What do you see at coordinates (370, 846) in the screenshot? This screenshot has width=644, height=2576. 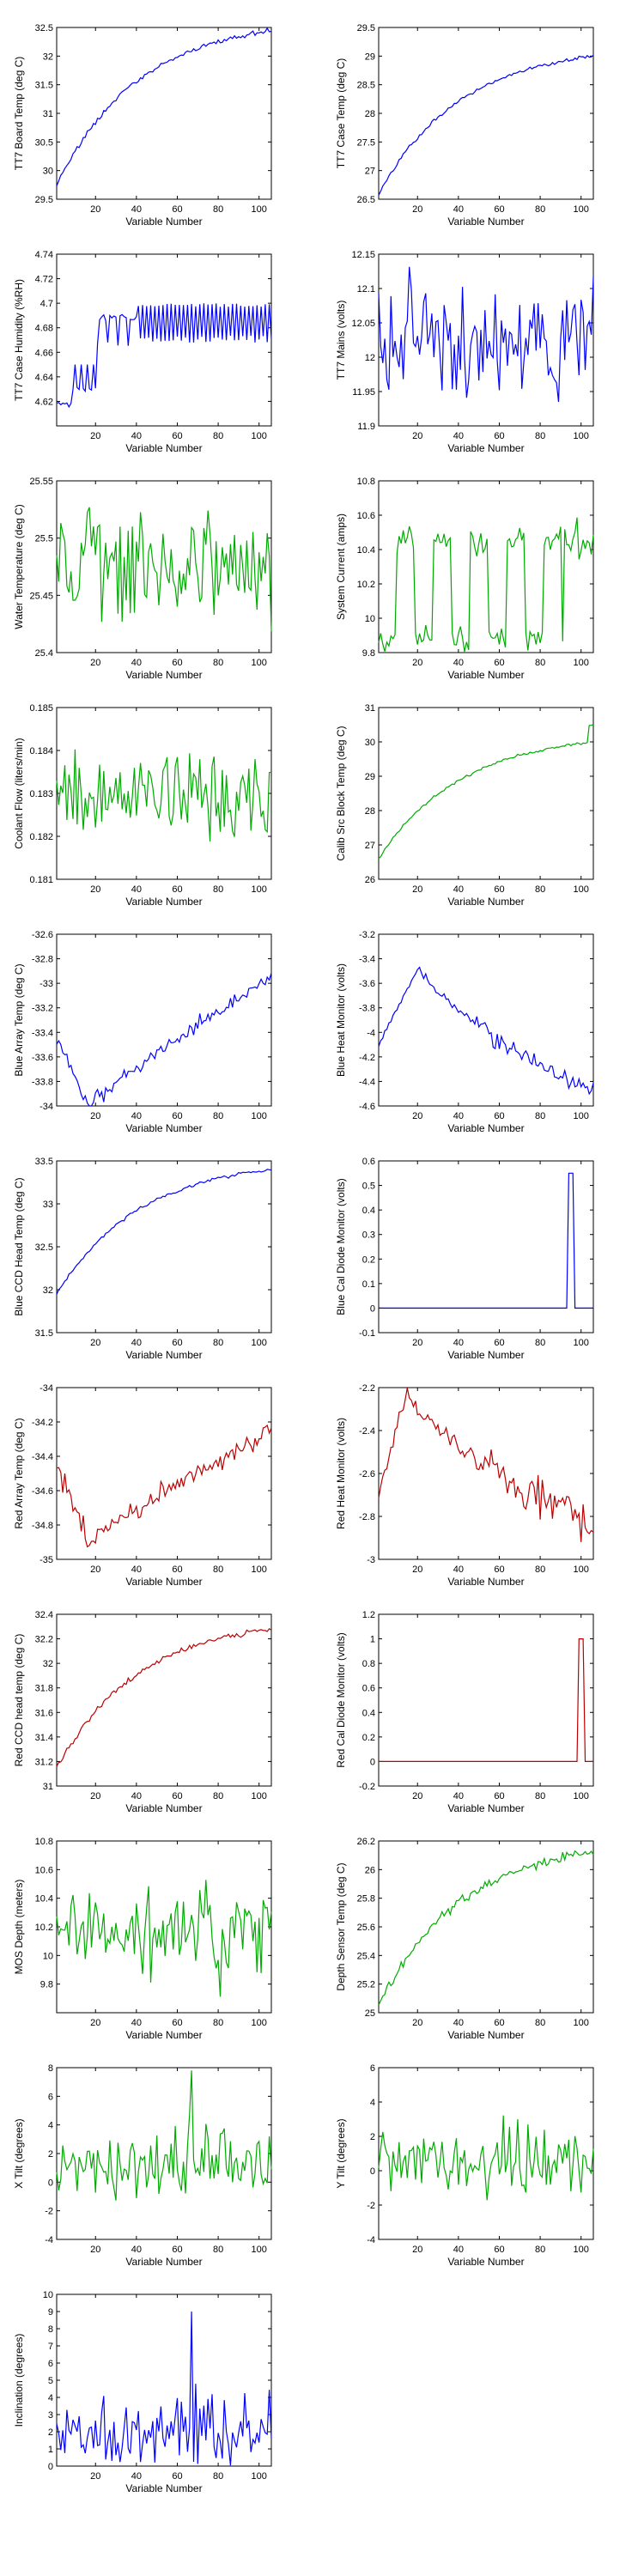 I see `y-tick-label: 27` at bounding box center [370, 846].